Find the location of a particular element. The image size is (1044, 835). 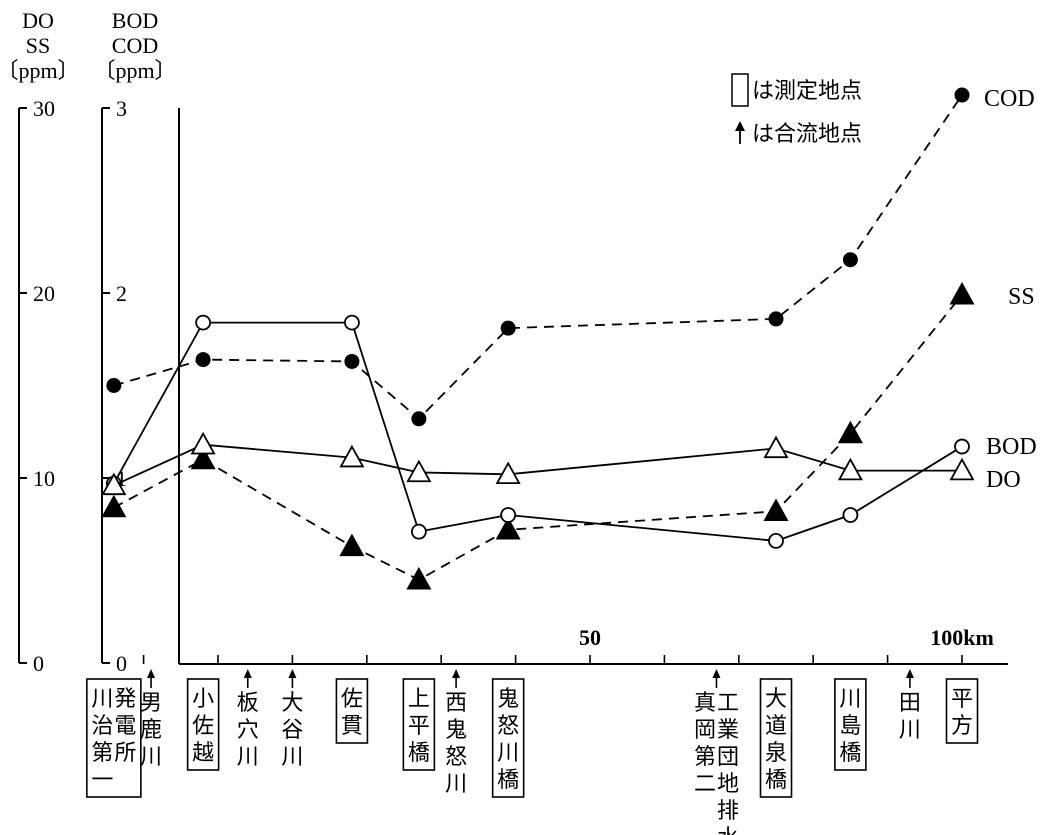

right-axis-ticks: 0 1 2 3 is located at coordinates (114, 386).